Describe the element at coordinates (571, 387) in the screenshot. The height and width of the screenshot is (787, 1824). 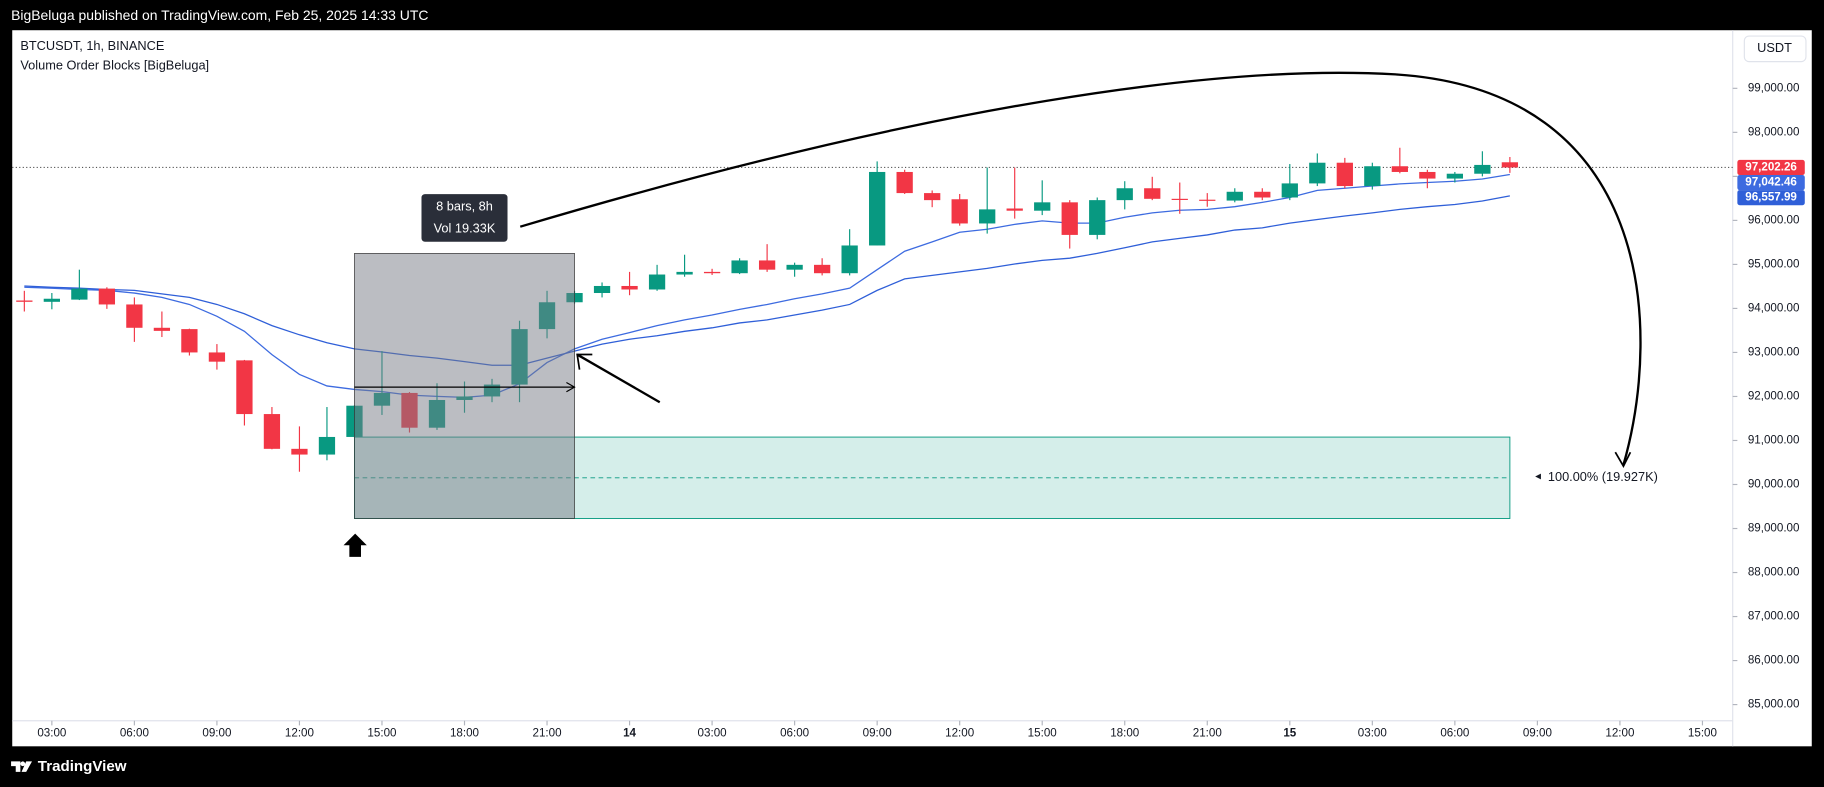
I see `measure-arrow-head` at that location.